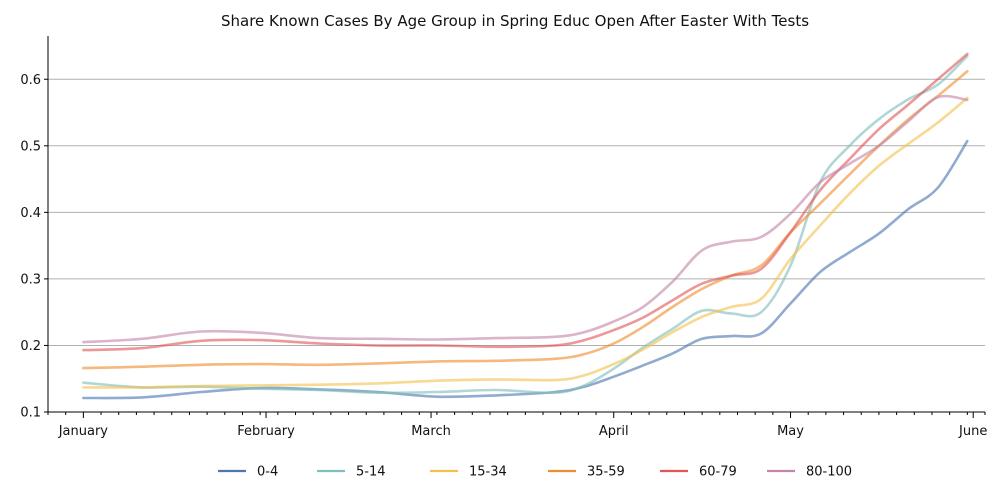 This screenshot has height=500, width=1000. I want to click on x-tick-label: January, so click(83, 431).